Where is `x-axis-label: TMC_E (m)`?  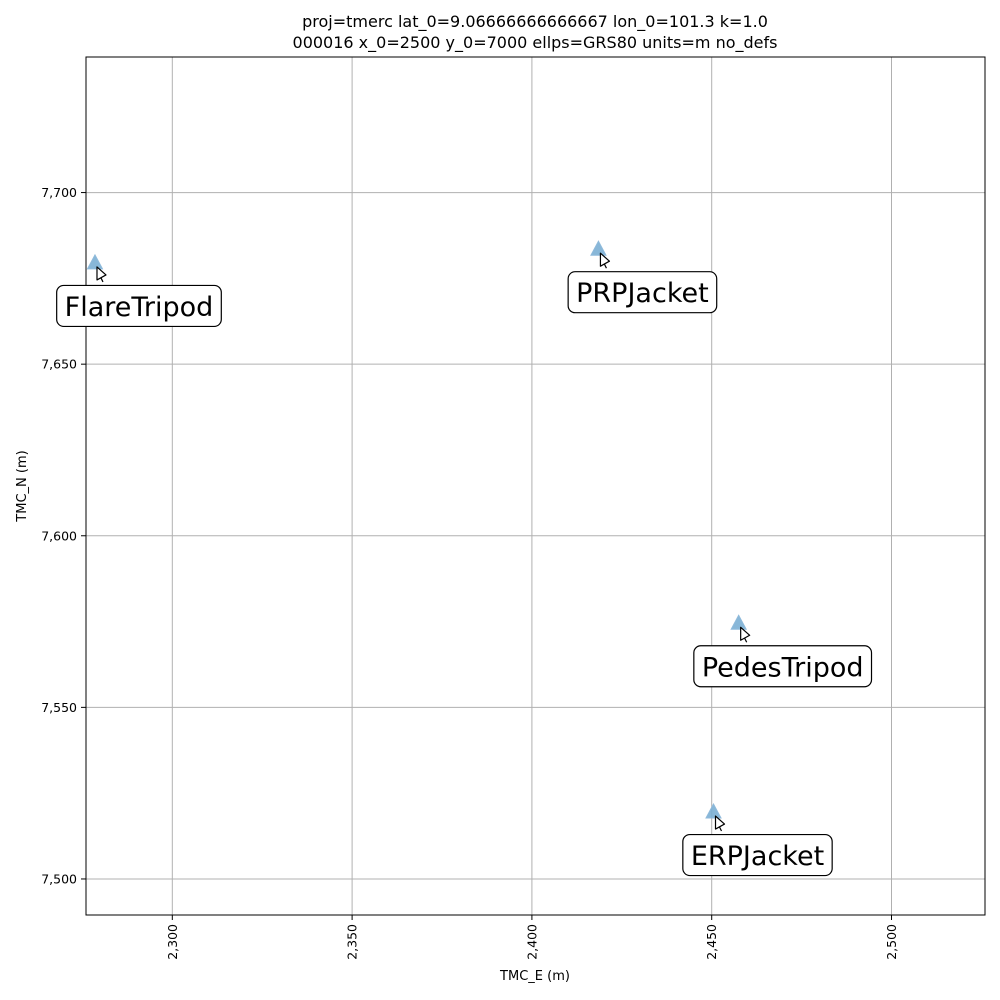
x-axis-label: TMC_E (m) is located at coordinates (534, 976).